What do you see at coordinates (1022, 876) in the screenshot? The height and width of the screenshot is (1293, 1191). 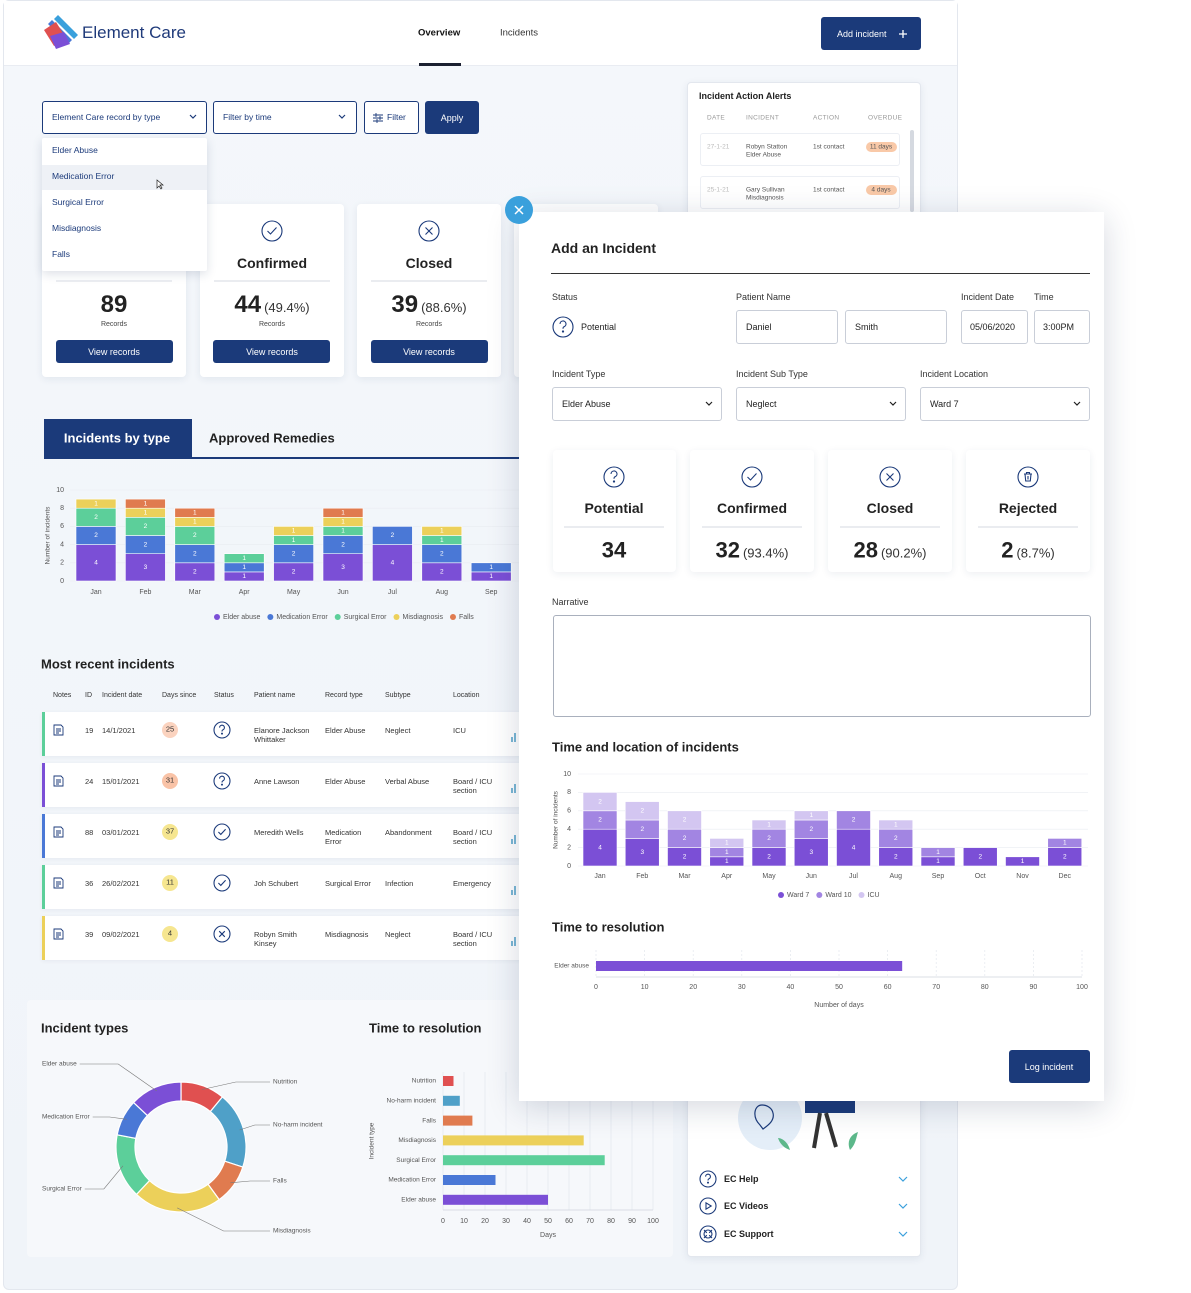 I see `x-tick-label: Nov` at bounding box center [1022, 876].